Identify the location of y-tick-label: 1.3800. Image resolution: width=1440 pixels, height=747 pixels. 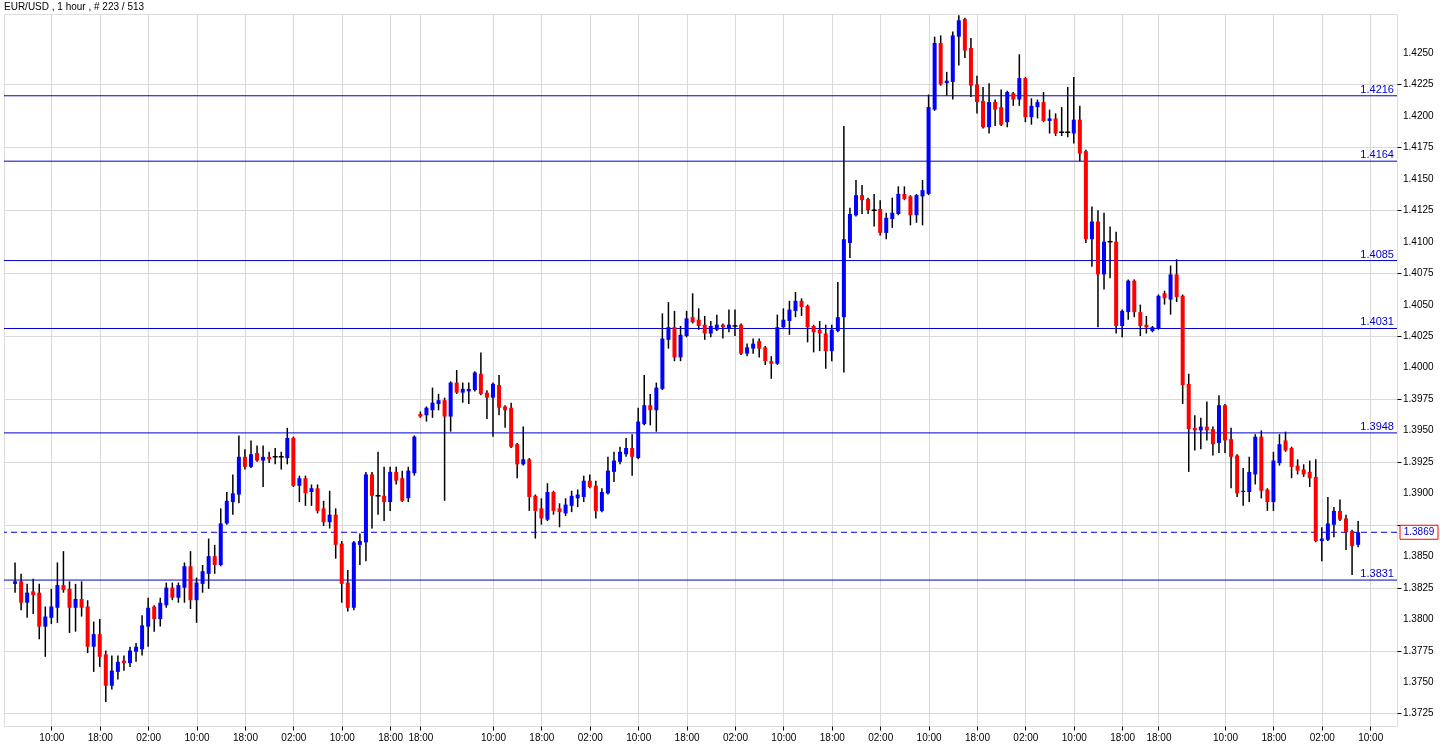
(1419, 619).